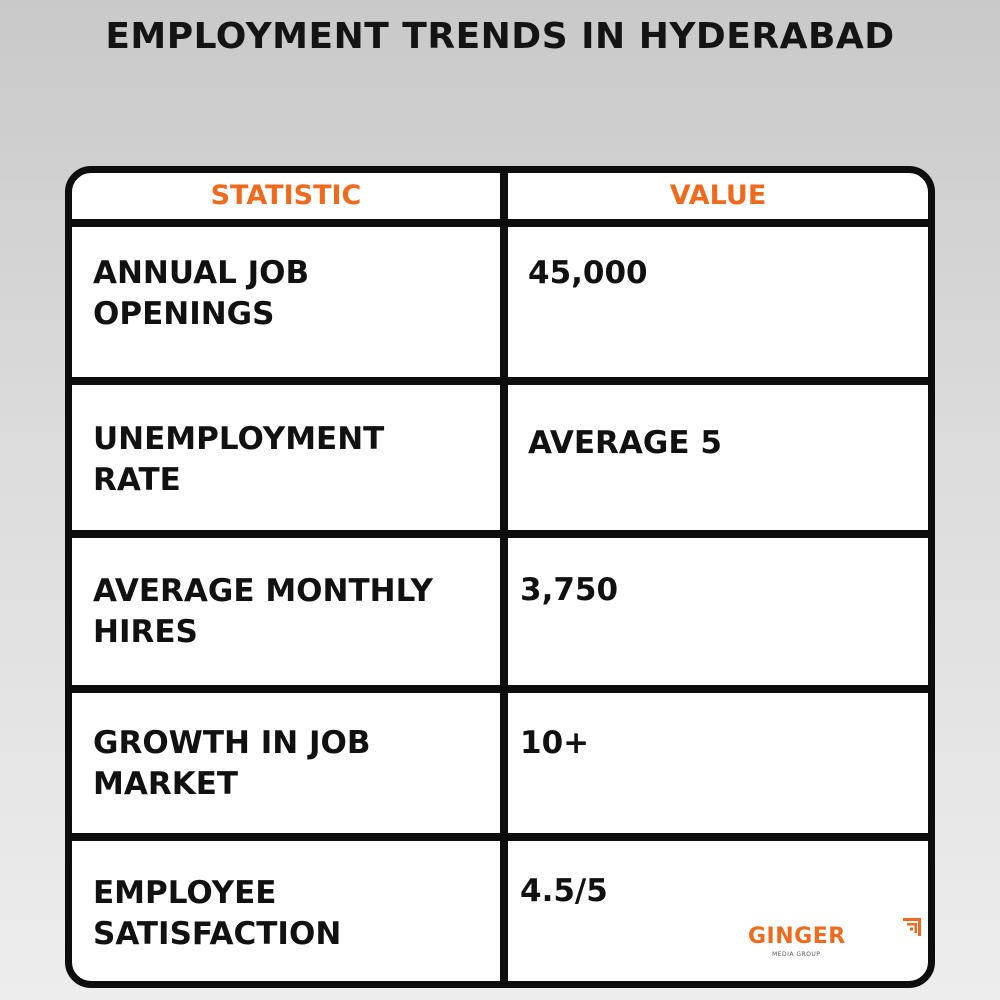  Describe the element at coordinates (201, 293) in the screenshot. I see `table-row-statistic: ANNUAL JOB OPENINGS` at that location.